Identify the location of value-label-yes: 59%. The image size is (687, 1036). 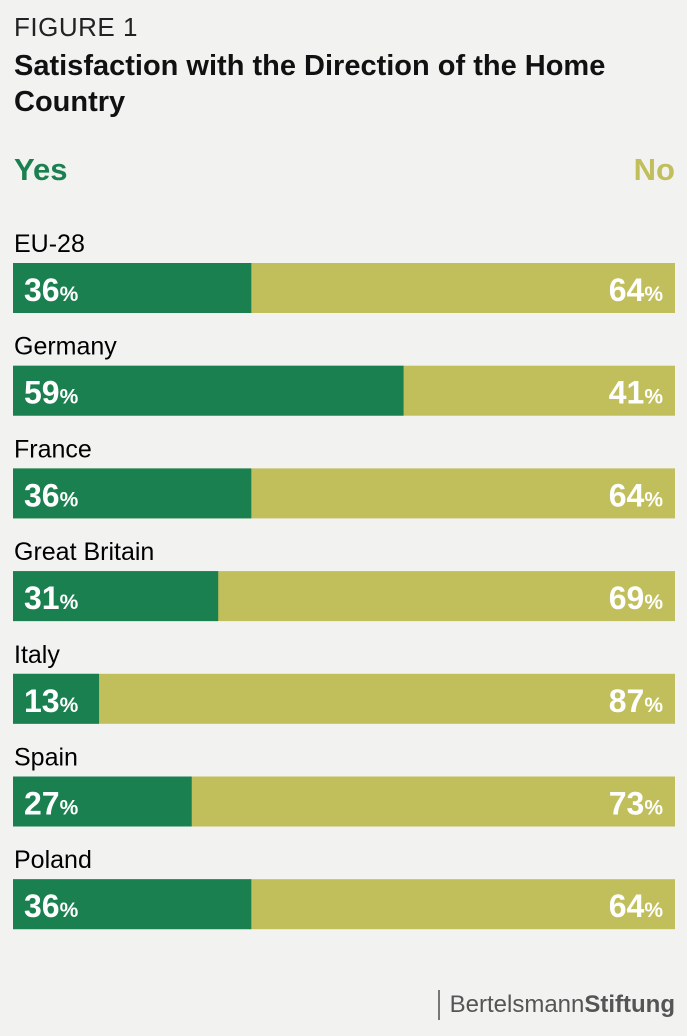
(51, 393).